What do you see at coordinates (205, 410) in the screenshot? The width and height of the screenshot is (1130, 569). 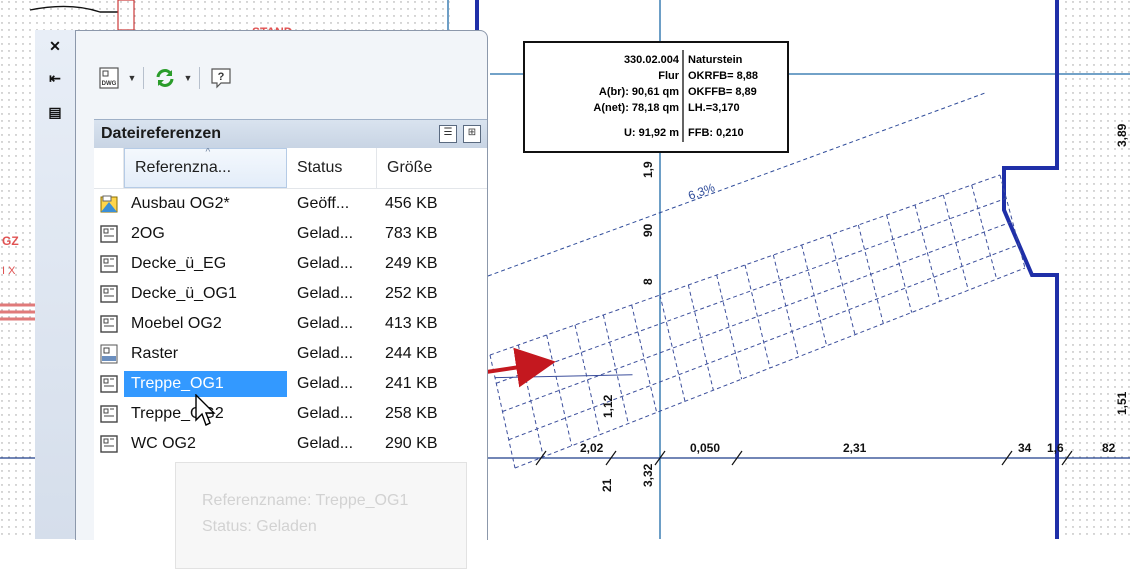 I see `mouse-cursor-icon` at bounding box center [205, 410].